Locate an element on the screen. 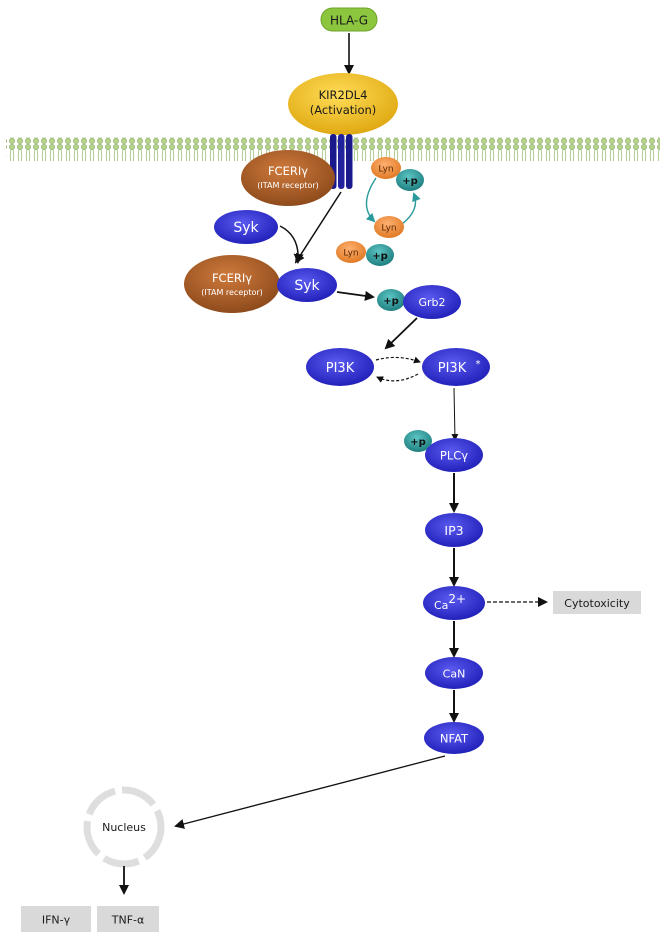 The image size is (666, 944). ifn-gamma-box is located at coordinates (56, 919).